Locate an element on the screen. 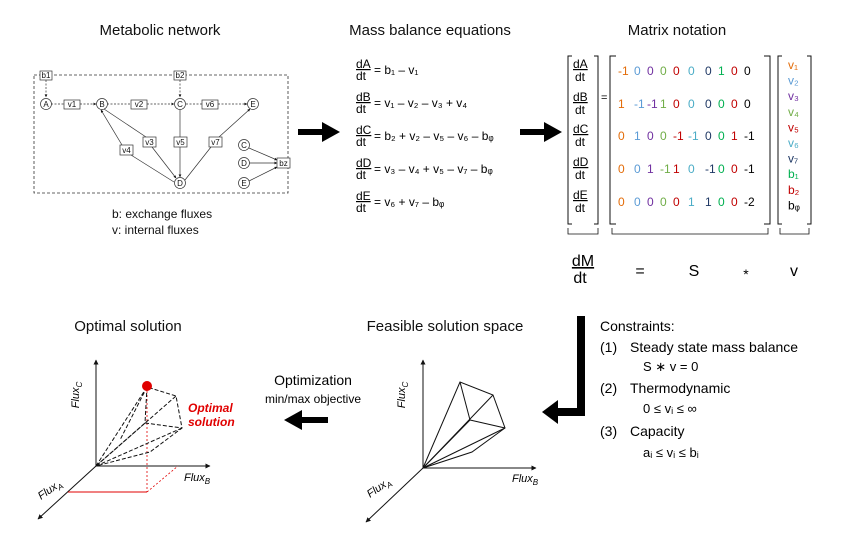  title-feasible: Feasible solution space is located at coordinates (445, 326).